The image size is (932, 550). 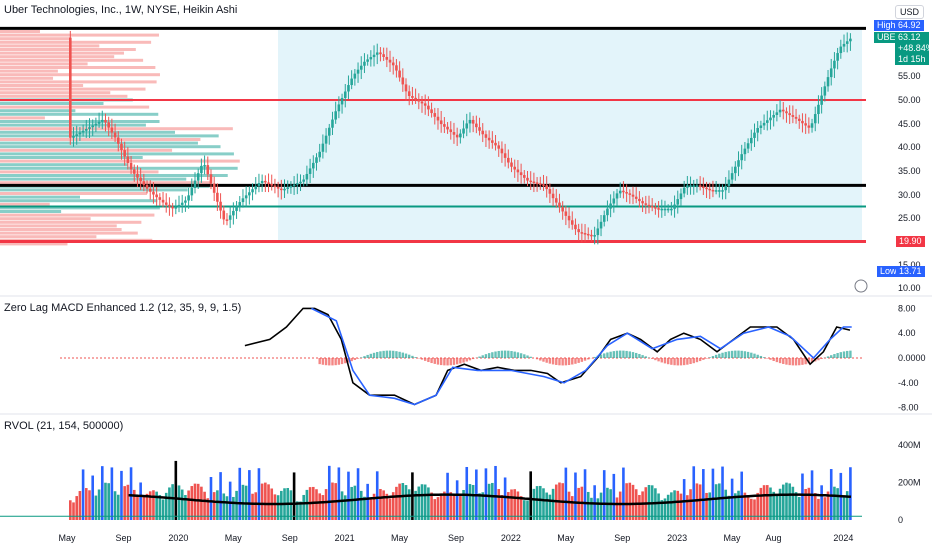 What do you see at coordinates (909, 12) in the screenshot?
I see `currency-button: USD` at bounding box center [909, 12].